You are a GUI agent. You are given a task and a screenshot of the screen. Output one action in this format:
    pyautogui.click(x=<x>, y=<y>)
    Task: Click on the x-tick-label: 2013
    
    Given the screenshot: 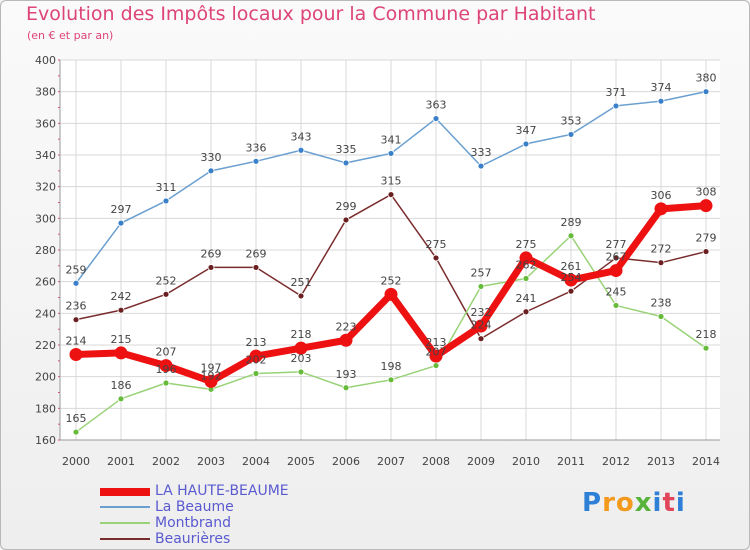 What is the action you would take?
    pyautogui.click(x=661, y=461)
    